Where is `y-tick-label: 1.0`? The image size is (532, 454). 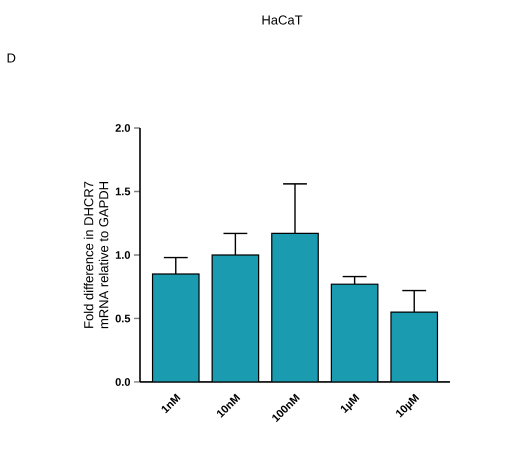 y-tick-label: 1.0 is located at coordinates (123, 255).